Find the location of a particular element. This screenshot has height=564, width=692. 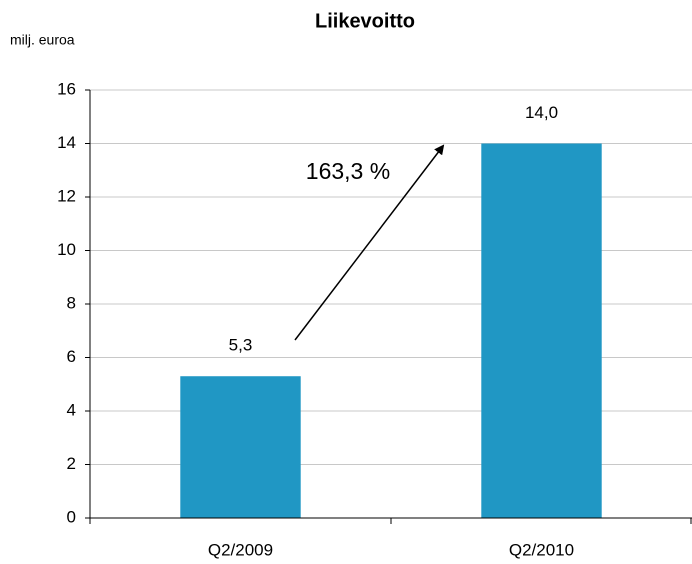

y-tick-label: 4 is located at coordinates (71, 409).